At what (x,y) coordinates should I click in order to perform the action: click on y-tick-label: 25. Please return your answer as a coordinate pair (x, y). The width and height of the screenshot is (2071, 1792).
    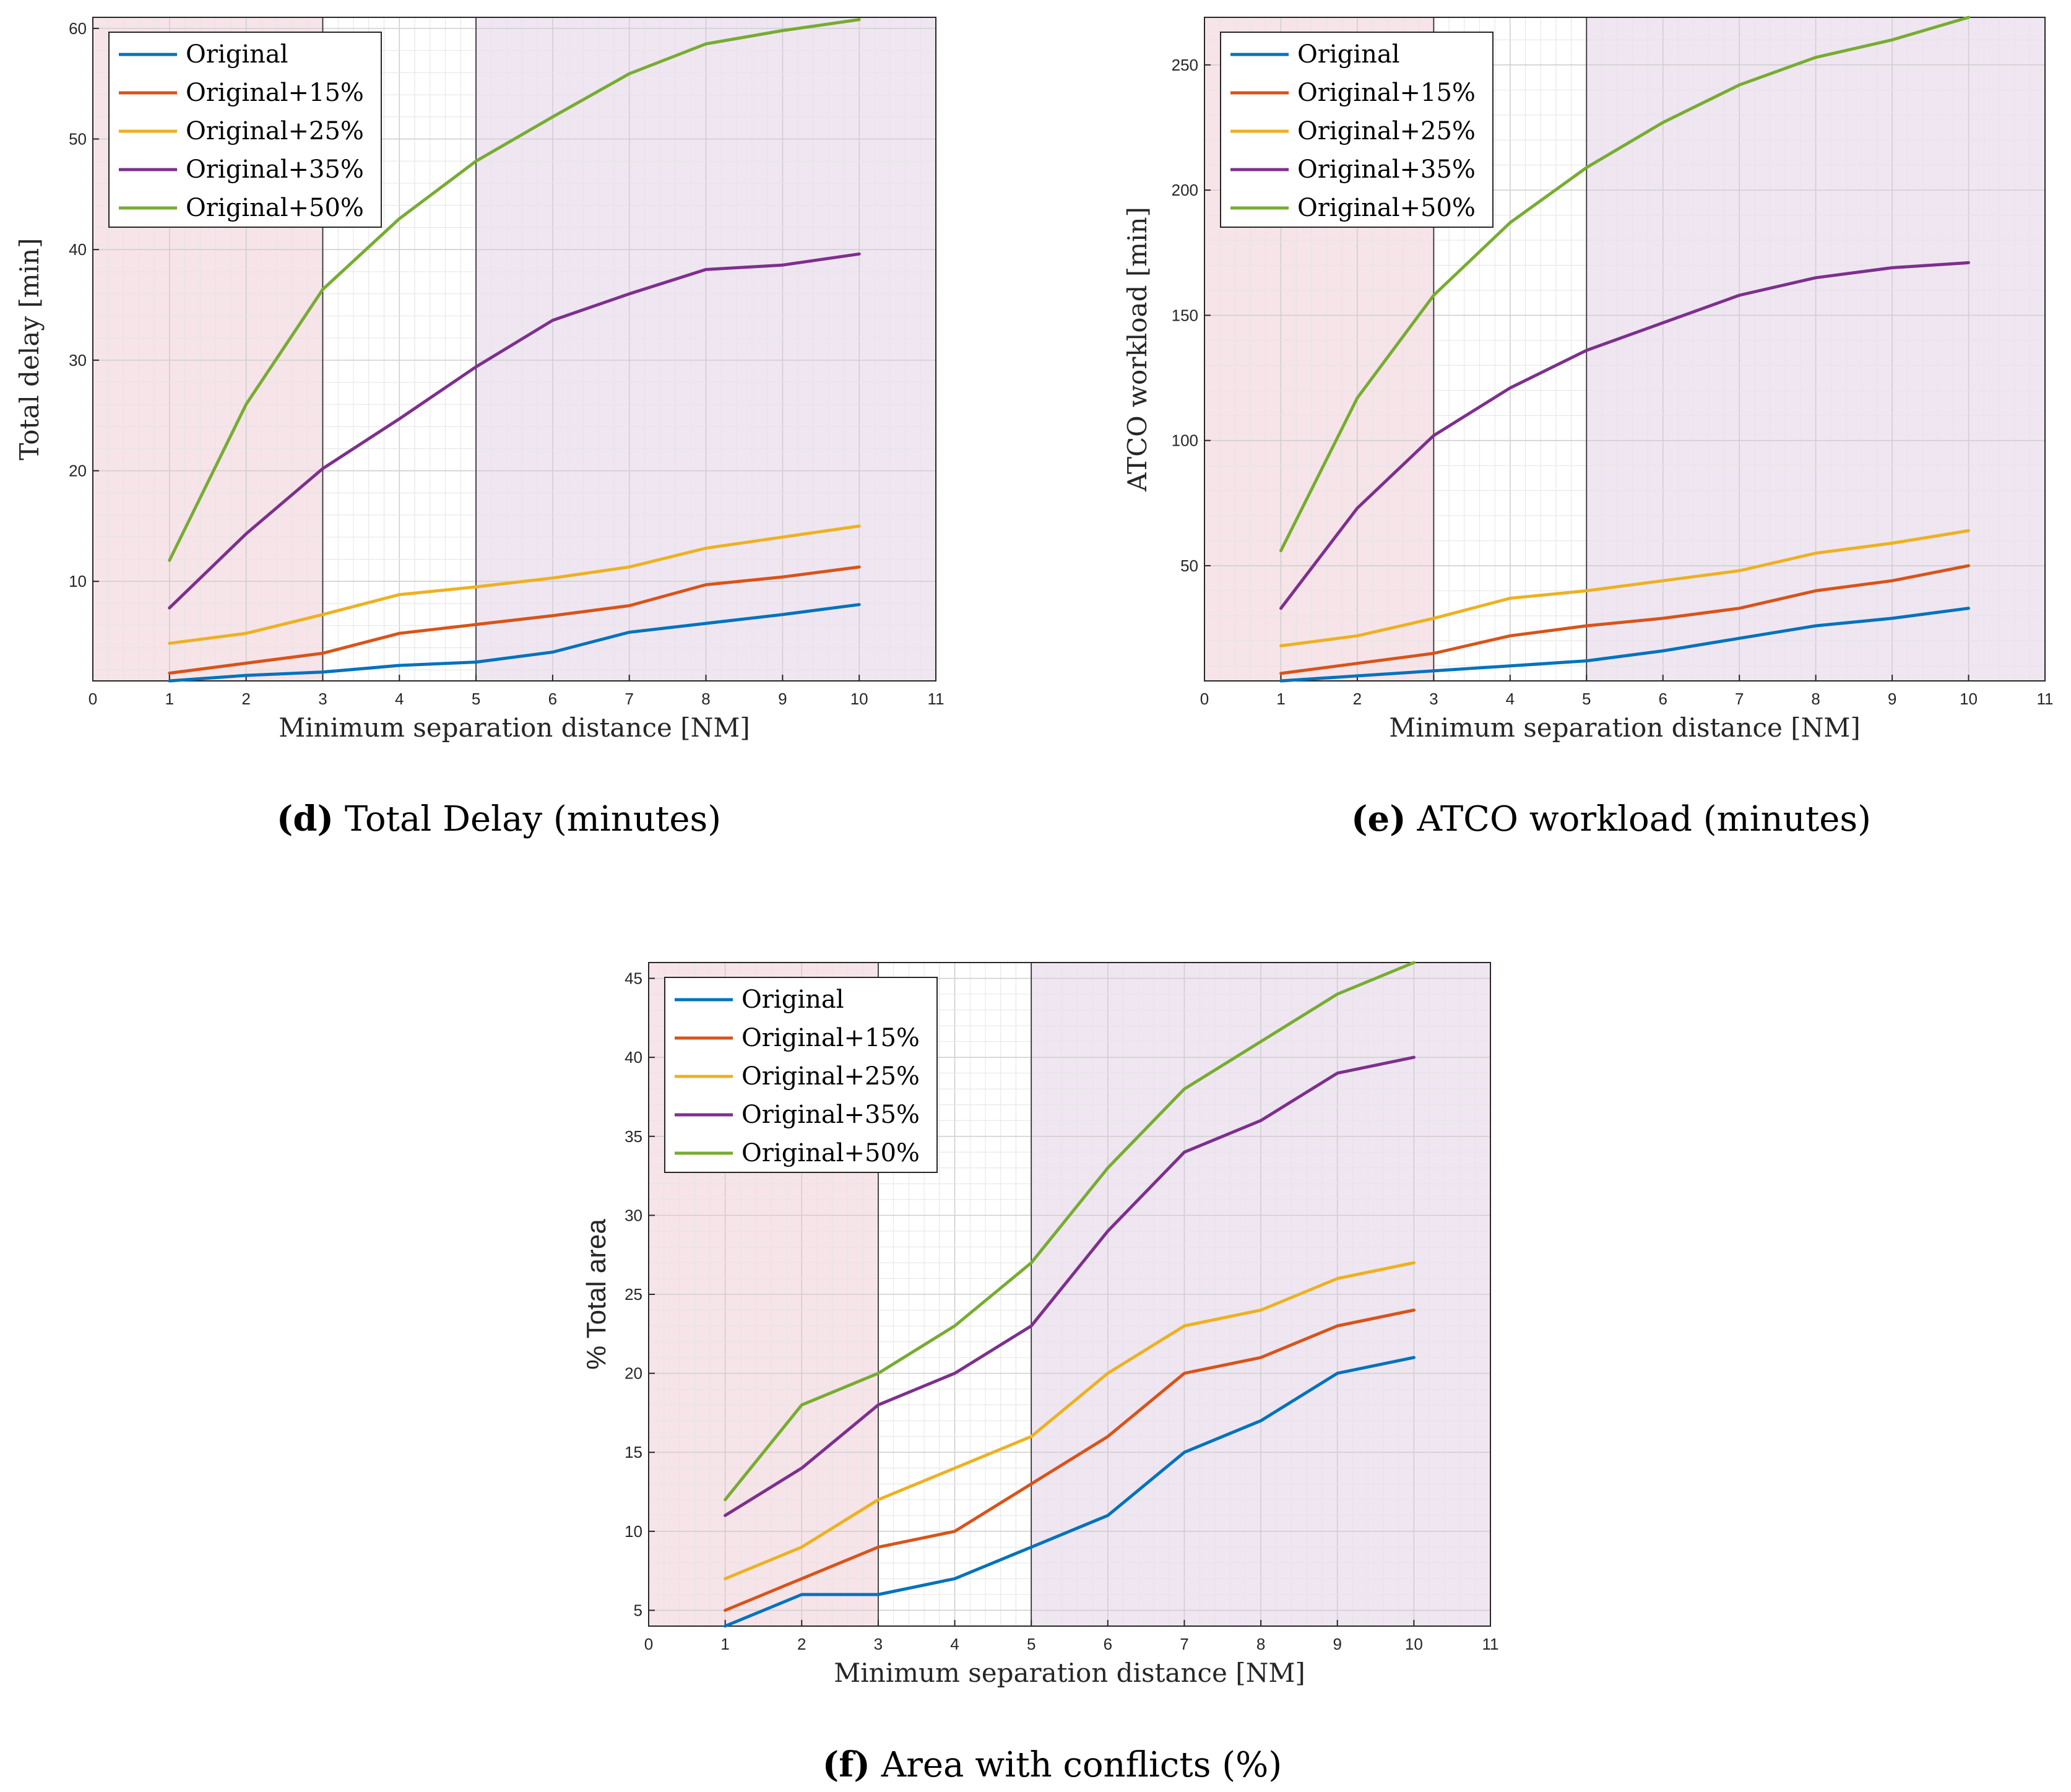
    Looking at the image, I should click on (633, 1294).